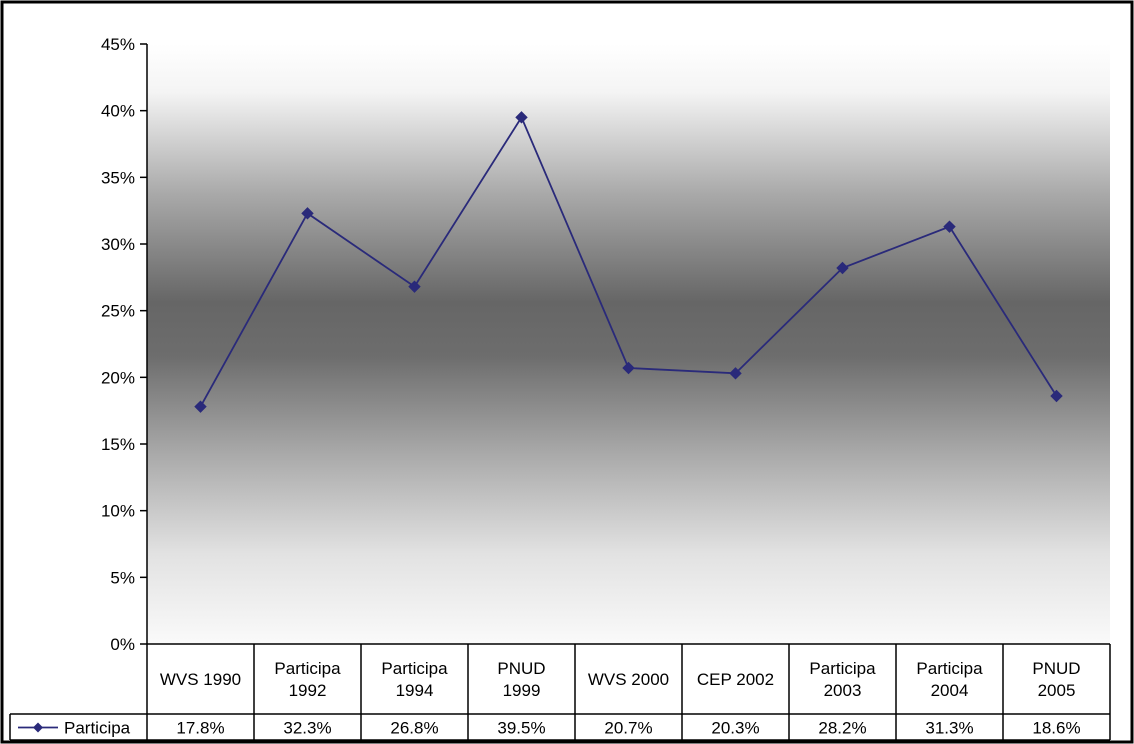  What do you see at coordinates (118, 511) in the screenshot?
I see `y-tick-label: 10%` at bounding box center [118, 511].